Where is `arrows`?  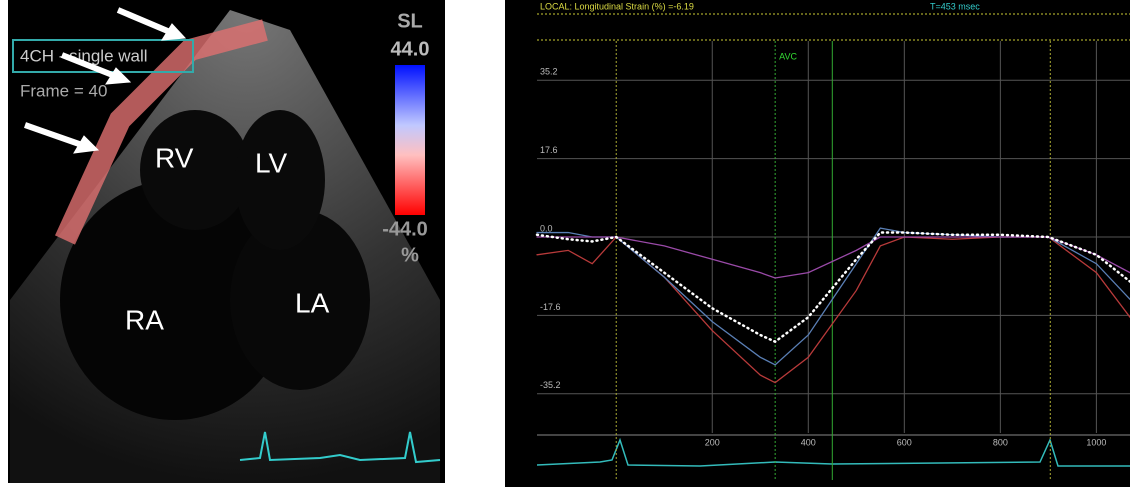
arrows is located at coordinates (105, 80).